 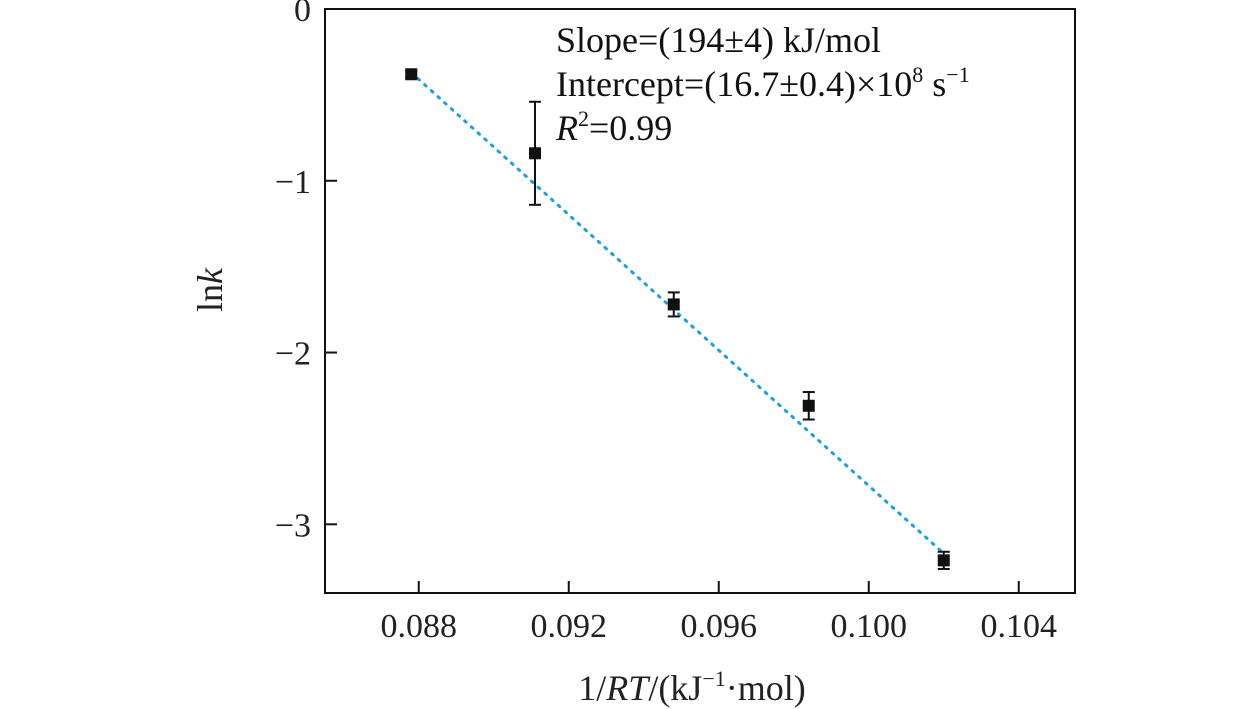 What do you see at coordinates (583, 118) in the screenshot?
I see `r2-sup: 2` at bounding box center [583, 118].